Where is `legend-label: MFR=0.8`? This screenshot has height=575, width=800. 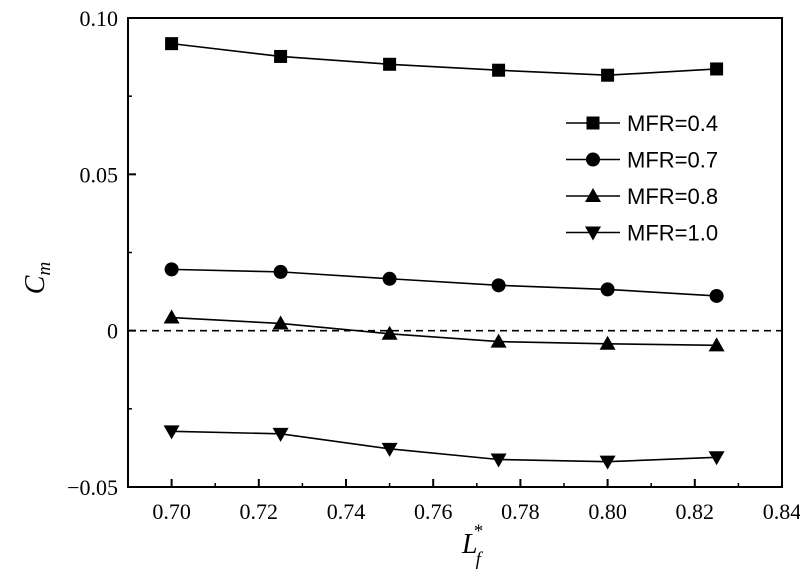 legend-label: MFR=0.8 is located at coordinates (672, 196).